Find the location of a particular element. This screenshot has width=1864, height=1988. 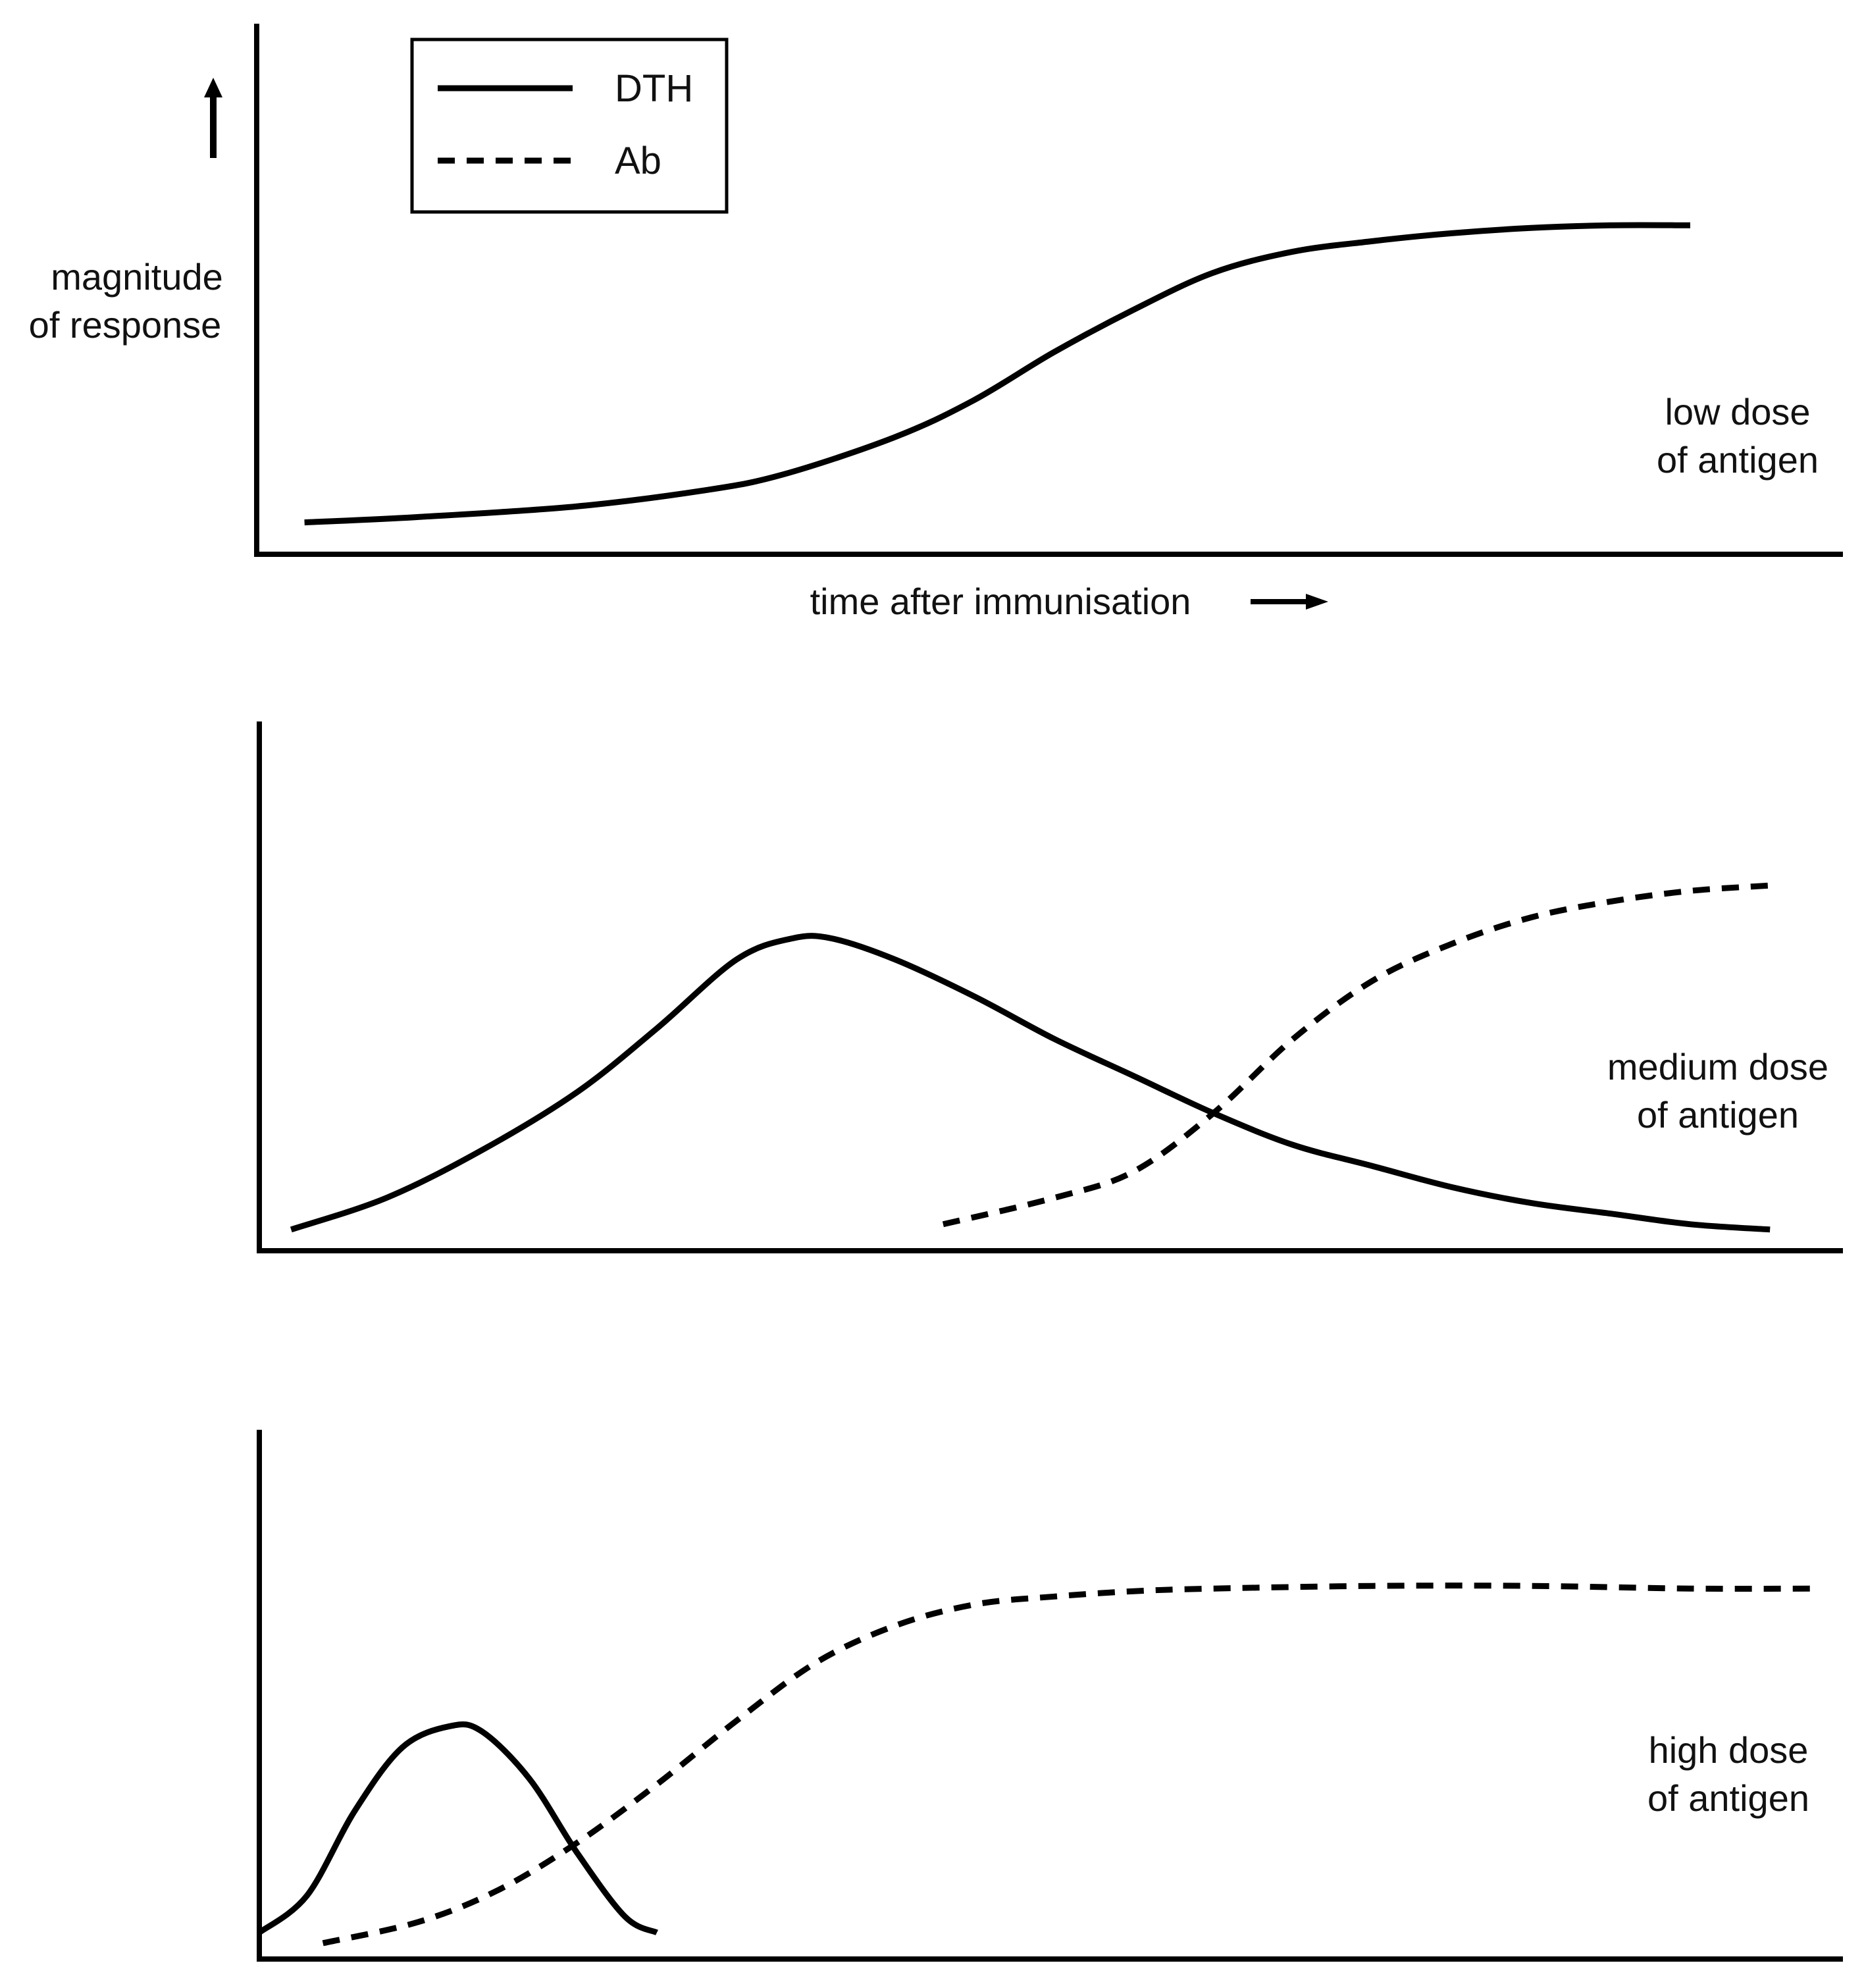

x-axis-label: time after immunisation is located at coordinates (1000, 602).